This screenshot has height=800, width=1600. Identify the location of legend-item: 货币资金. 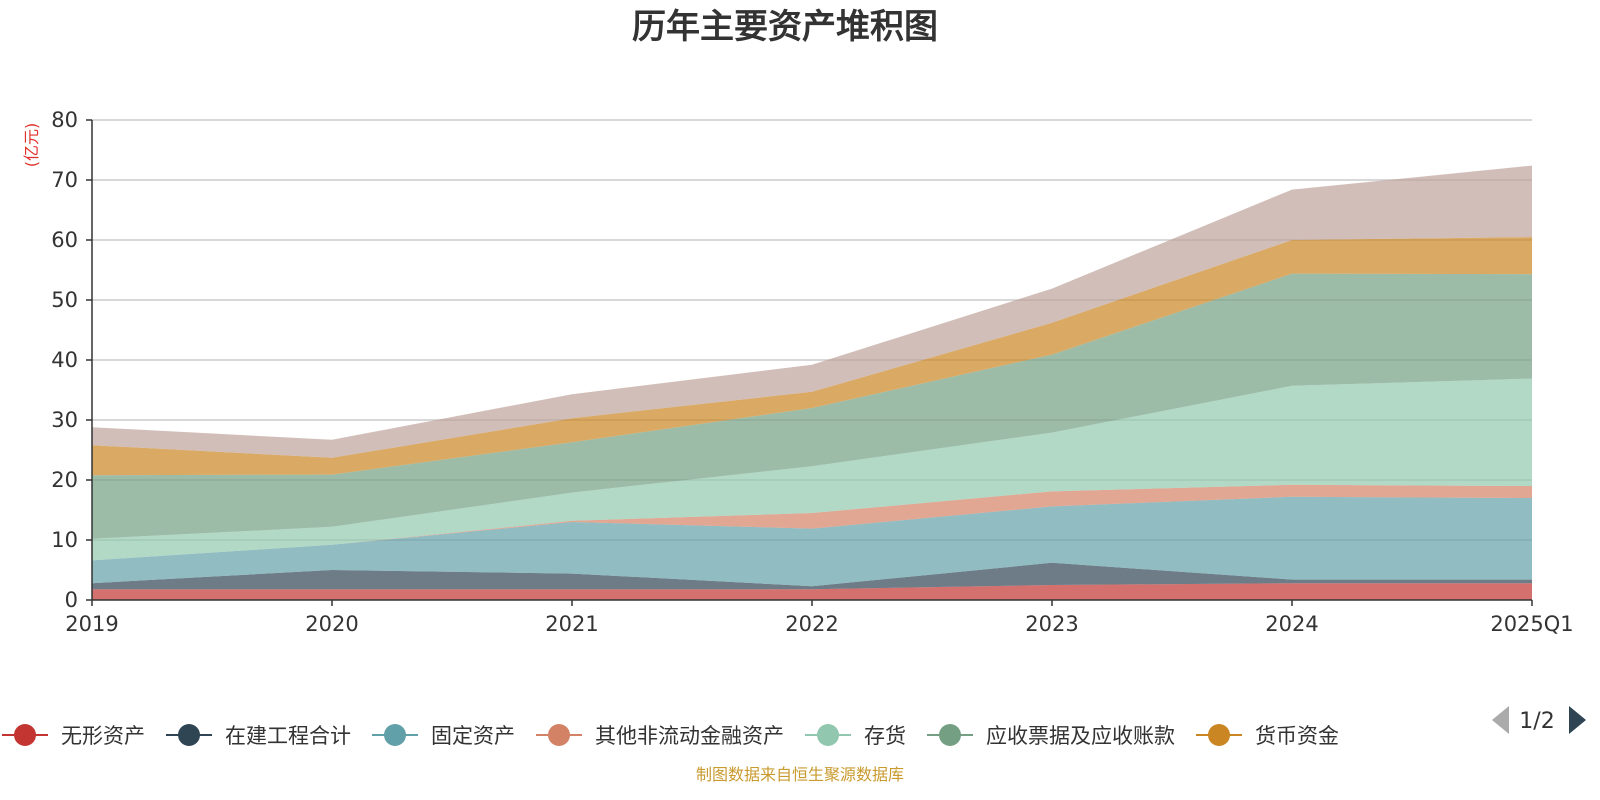
(1267, 736).